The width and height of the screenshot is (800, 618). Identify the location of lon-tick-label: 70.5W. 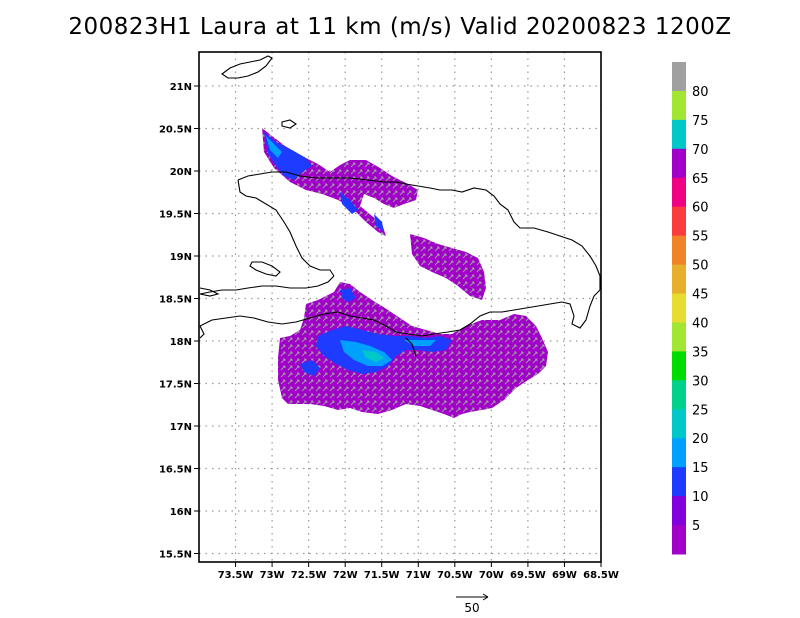
(455, 575).